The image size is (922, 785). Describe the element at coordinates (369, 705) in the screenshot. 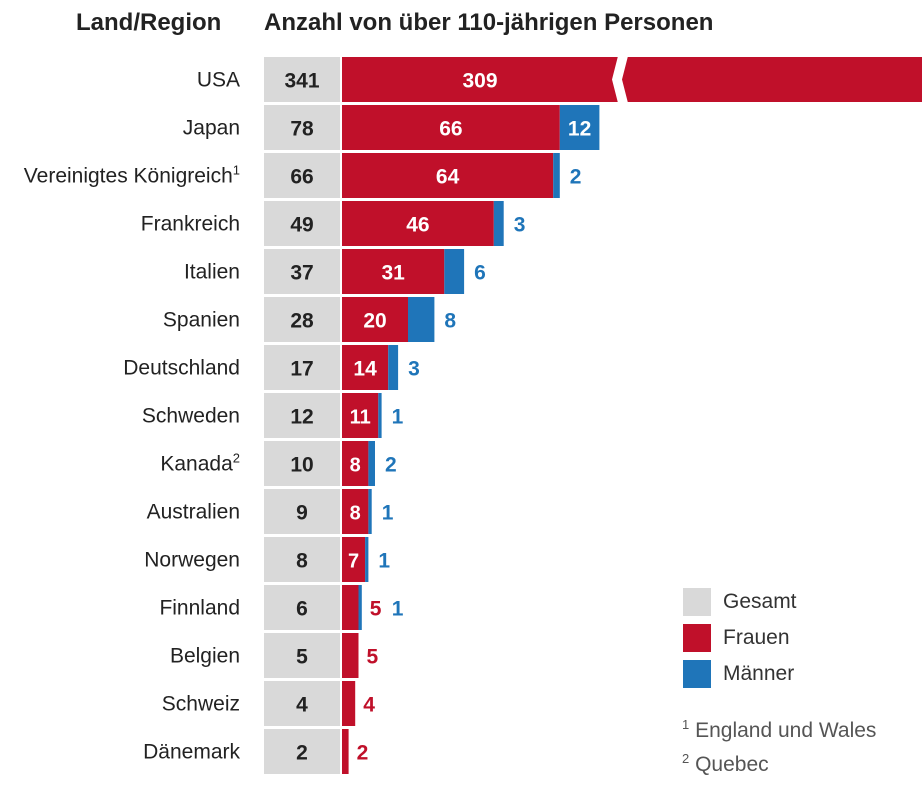

I see `women-value-label: 4` at that location.